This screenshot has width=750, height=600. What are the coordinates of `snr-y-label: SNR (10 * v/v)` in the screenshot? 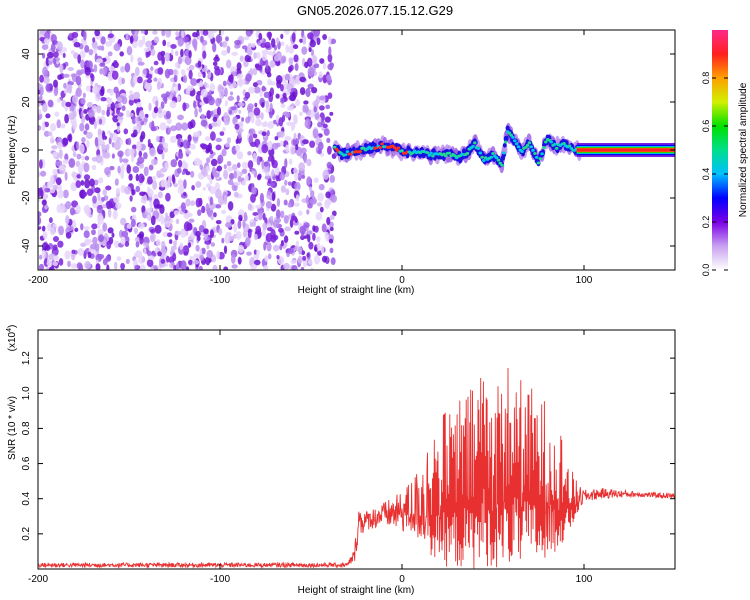 It's located at (12, 428).